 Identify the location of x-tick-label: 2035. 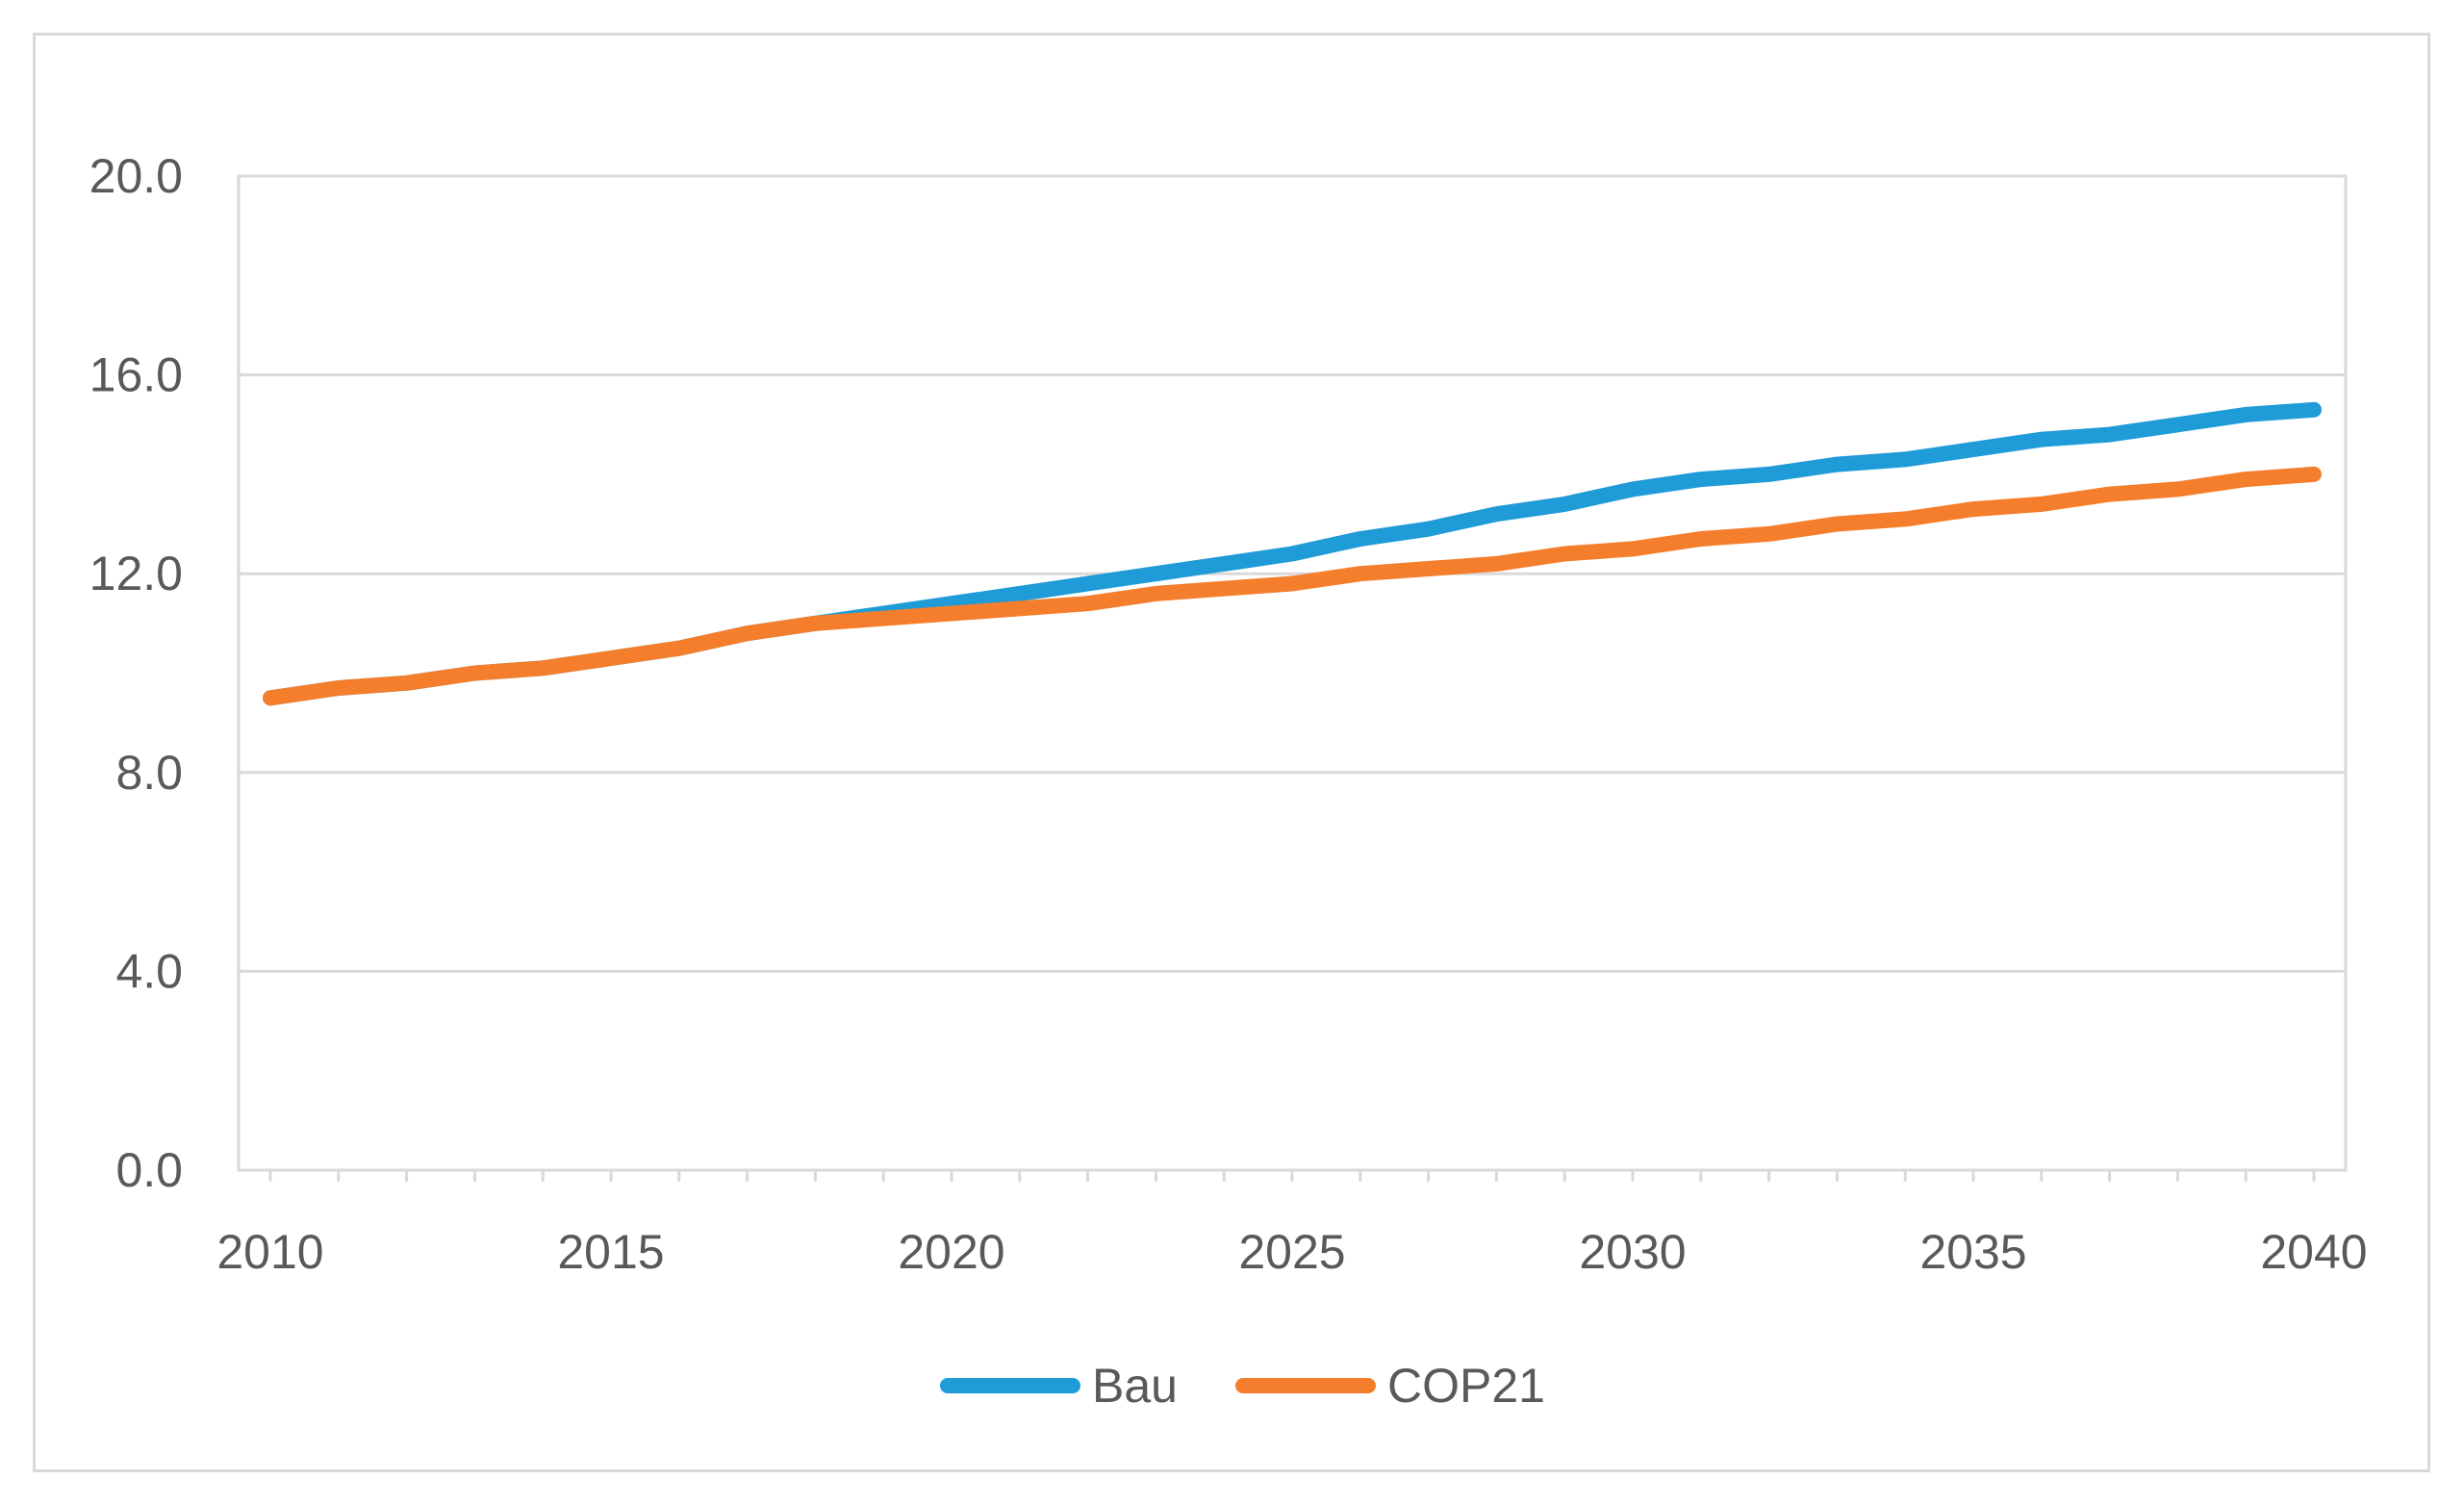
(1972, 1252).